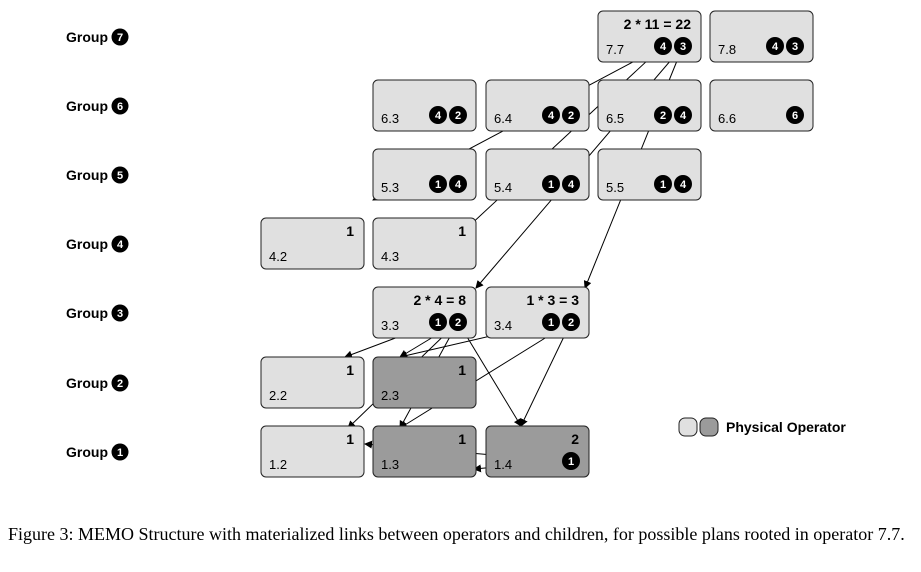 Image resolution: width=921 pixels, height=572 pixels. Describe the element at coordinates (424, 105) in the screenshot. I see `operator-6.3: 6.3 4 2` at that location.